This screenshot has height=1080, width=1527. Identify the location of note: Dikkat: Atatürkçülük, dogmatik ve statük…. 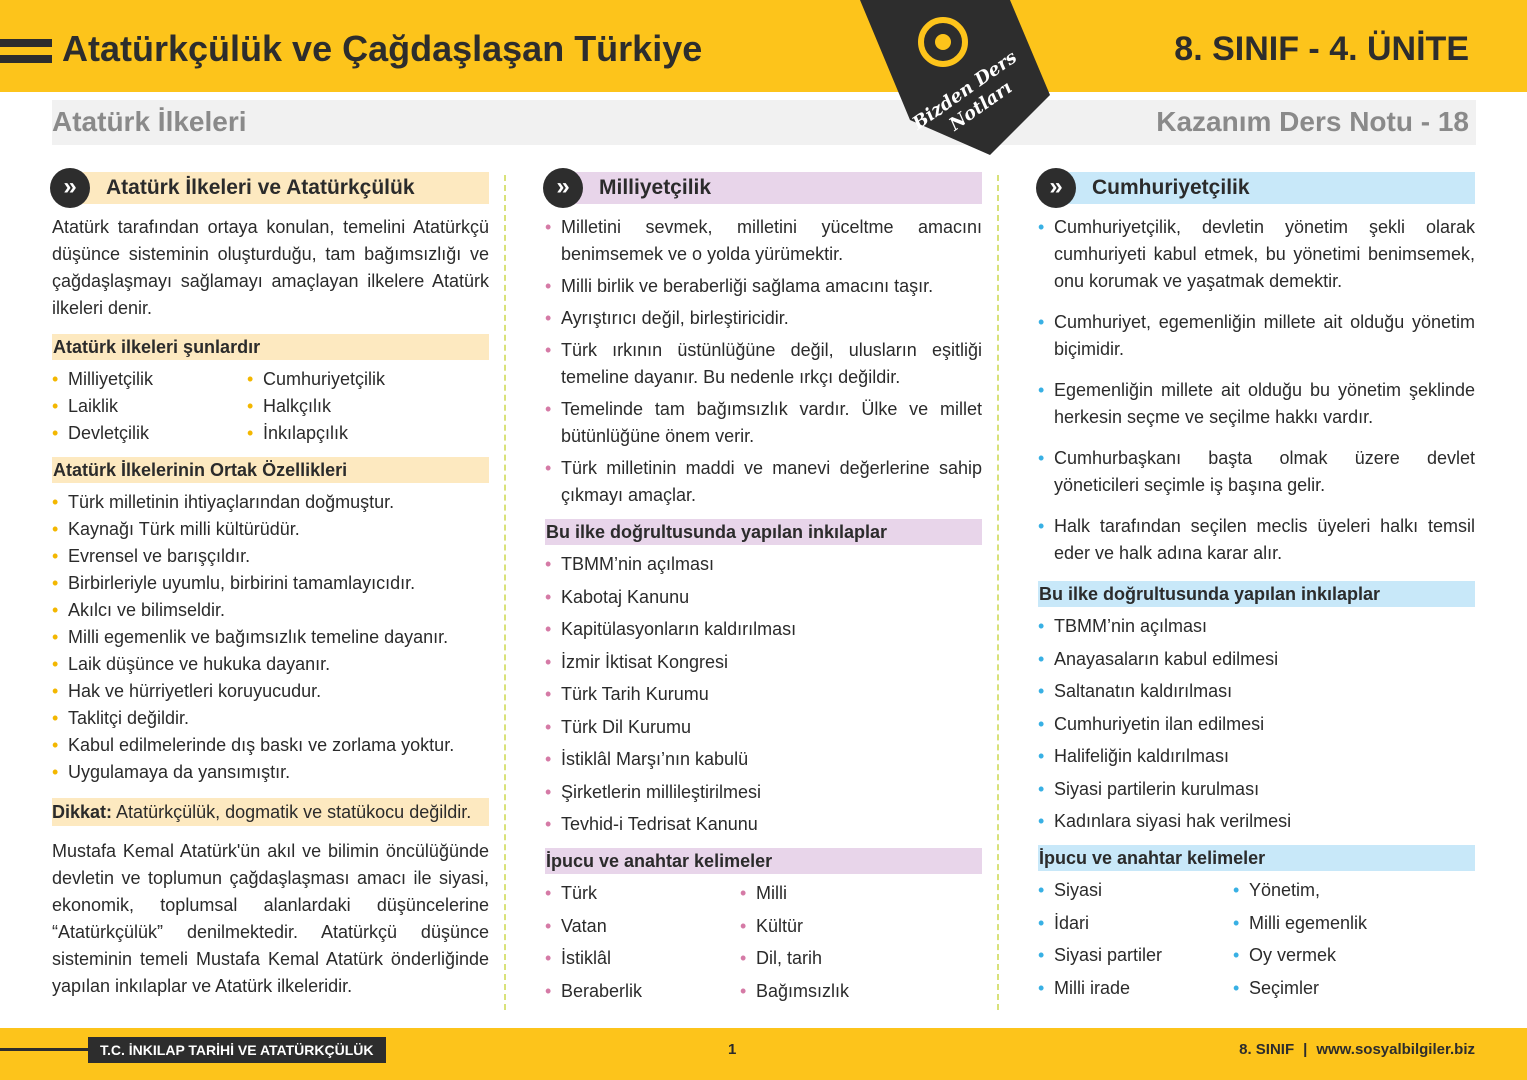
(270, 812).